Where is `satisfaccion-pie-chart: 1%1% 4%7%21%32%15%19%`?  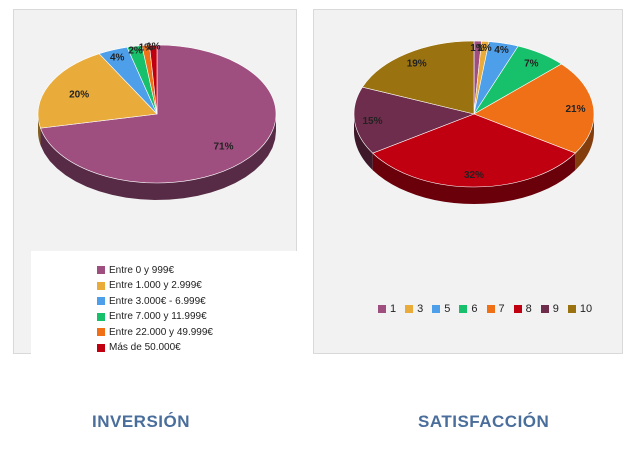
satisfaccion-pie-chart: 1%1% 4%7%21%32%15%19% is located at coordinates (474, 122).